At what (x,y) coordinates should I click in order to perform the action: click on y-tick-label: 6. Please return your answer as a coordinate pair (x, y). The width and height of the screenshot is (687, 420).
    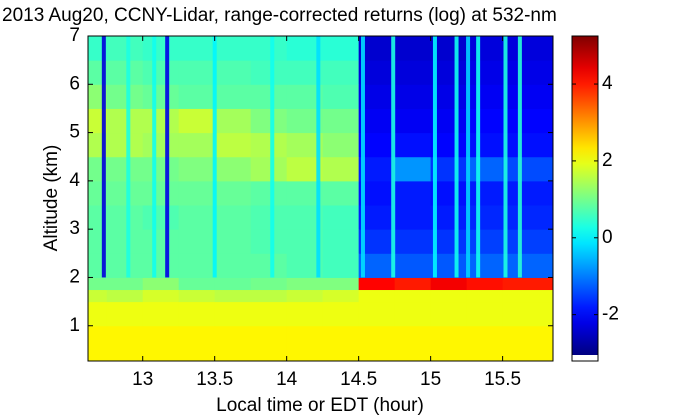
    Looking at the image, I should click on (74, 83).